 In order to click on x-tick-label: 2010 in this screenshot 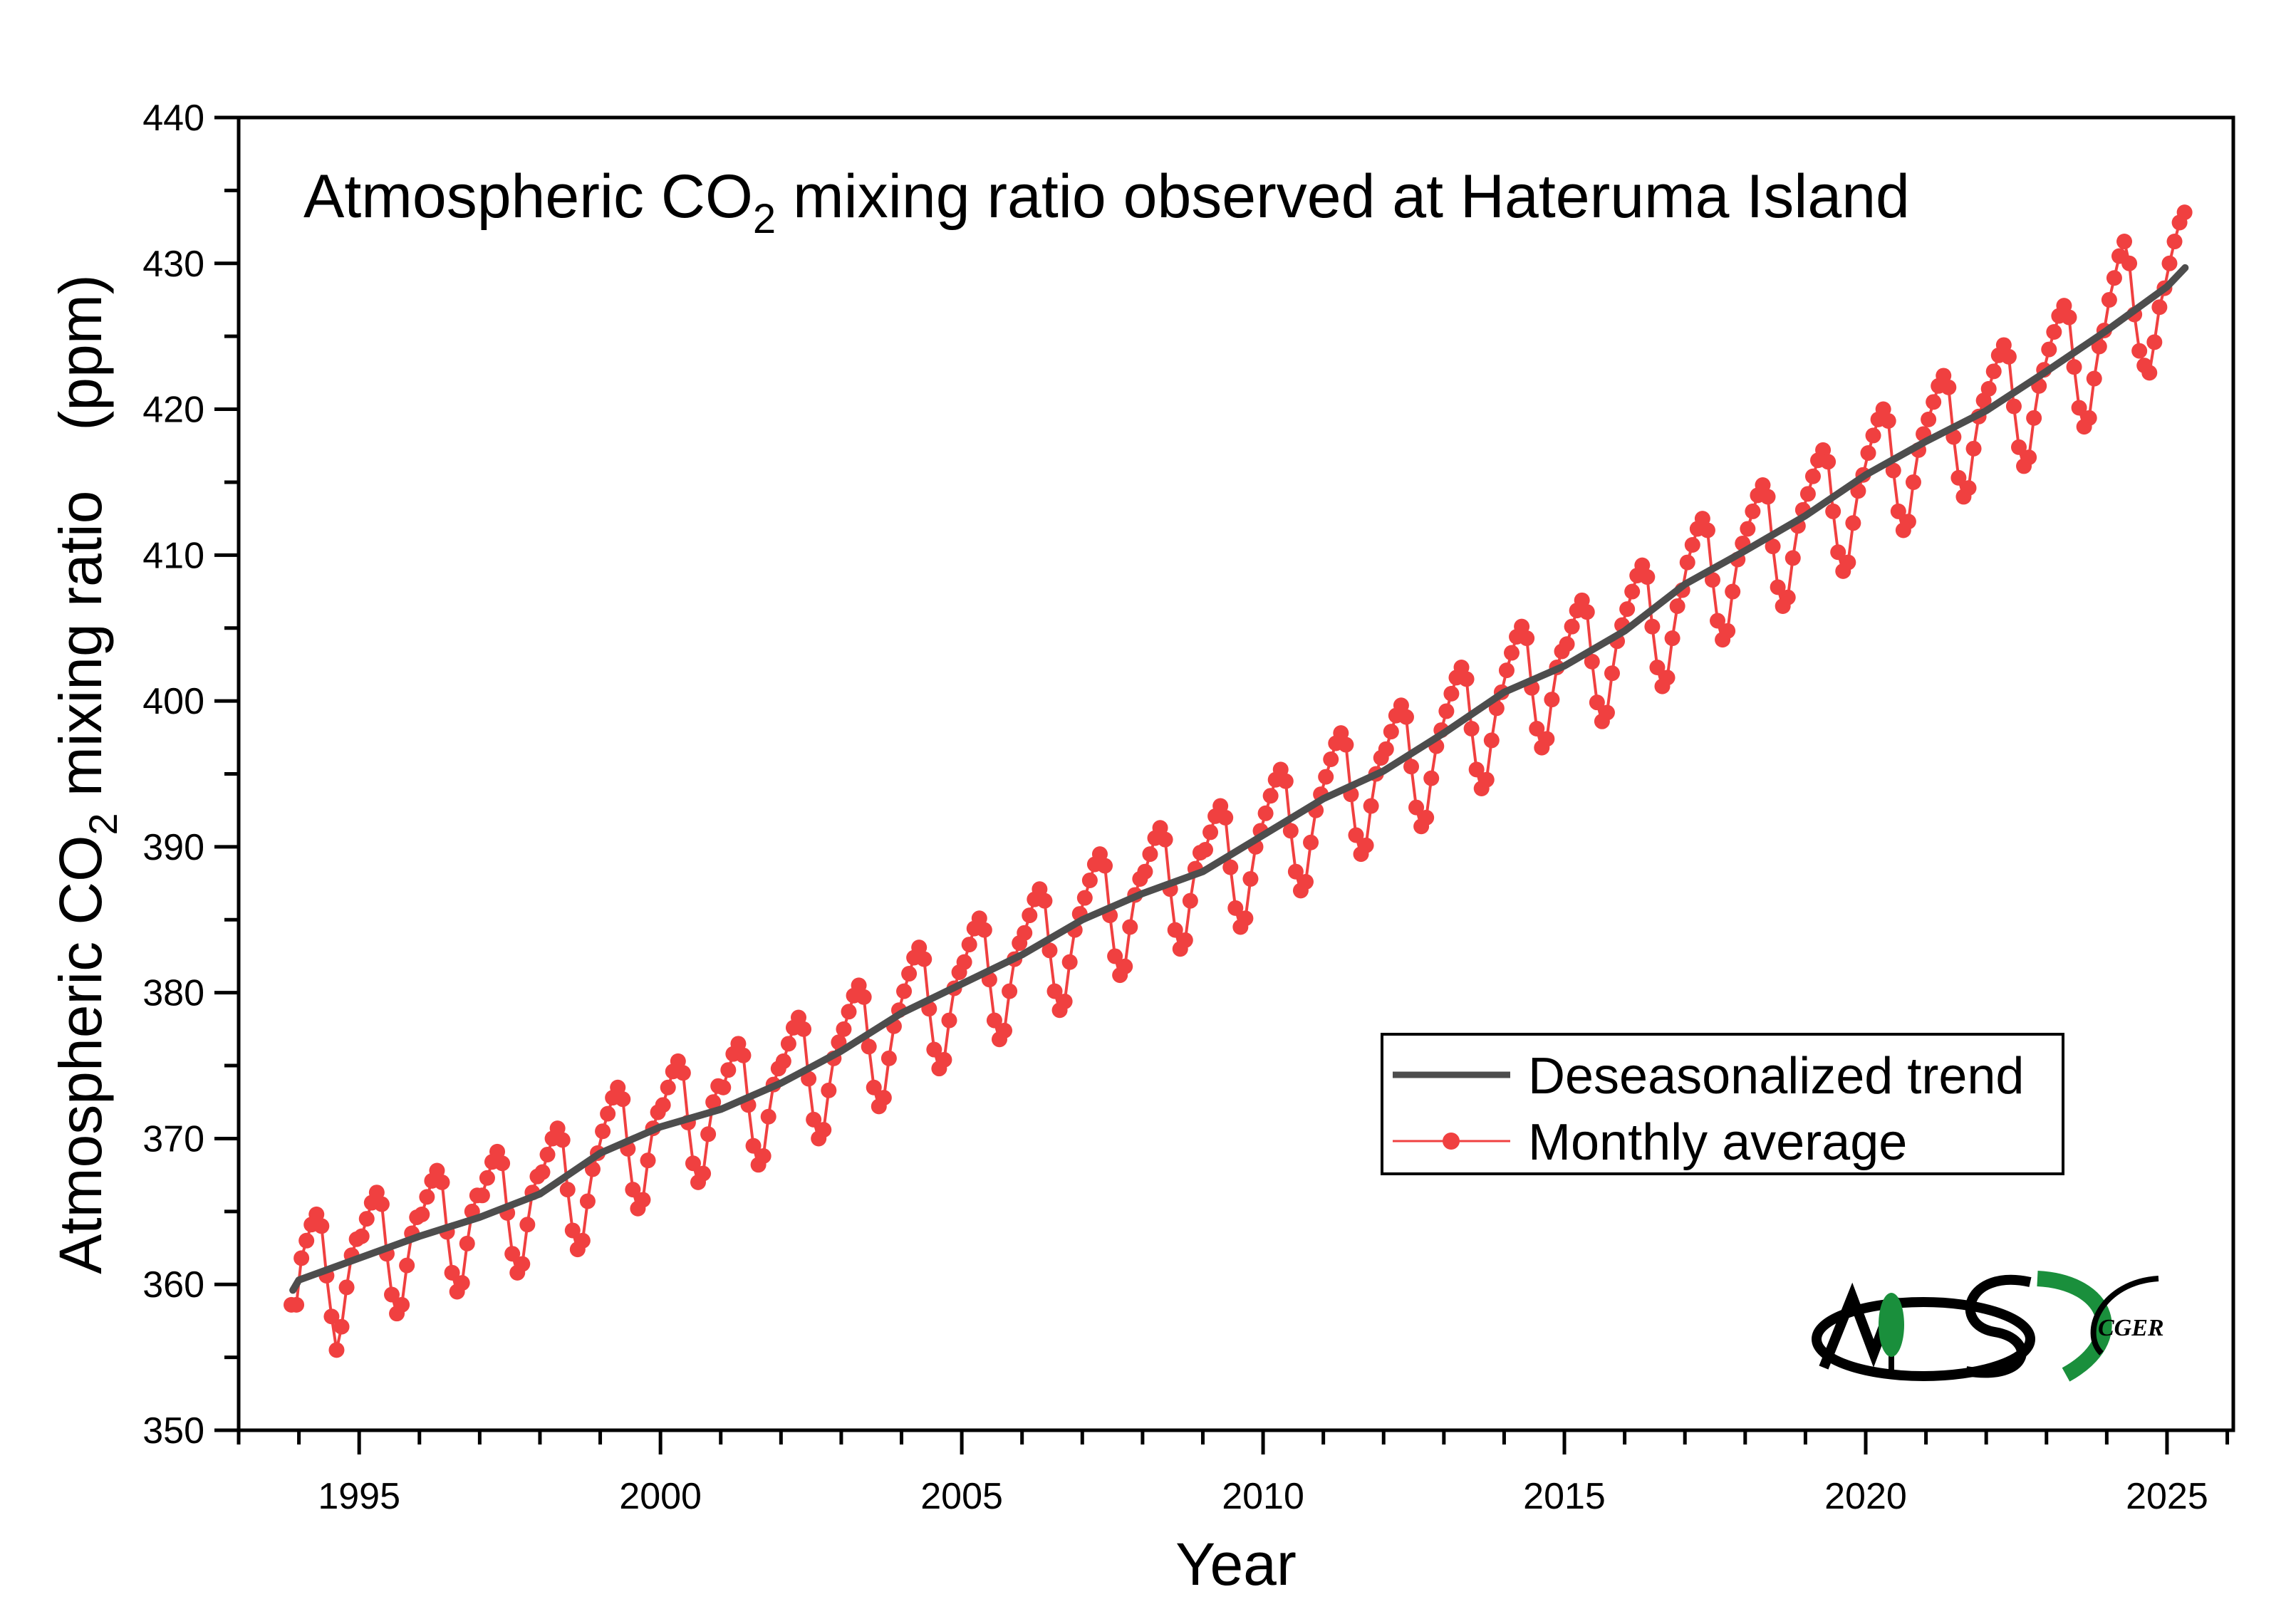, I will do `click(1263, 1496)`.